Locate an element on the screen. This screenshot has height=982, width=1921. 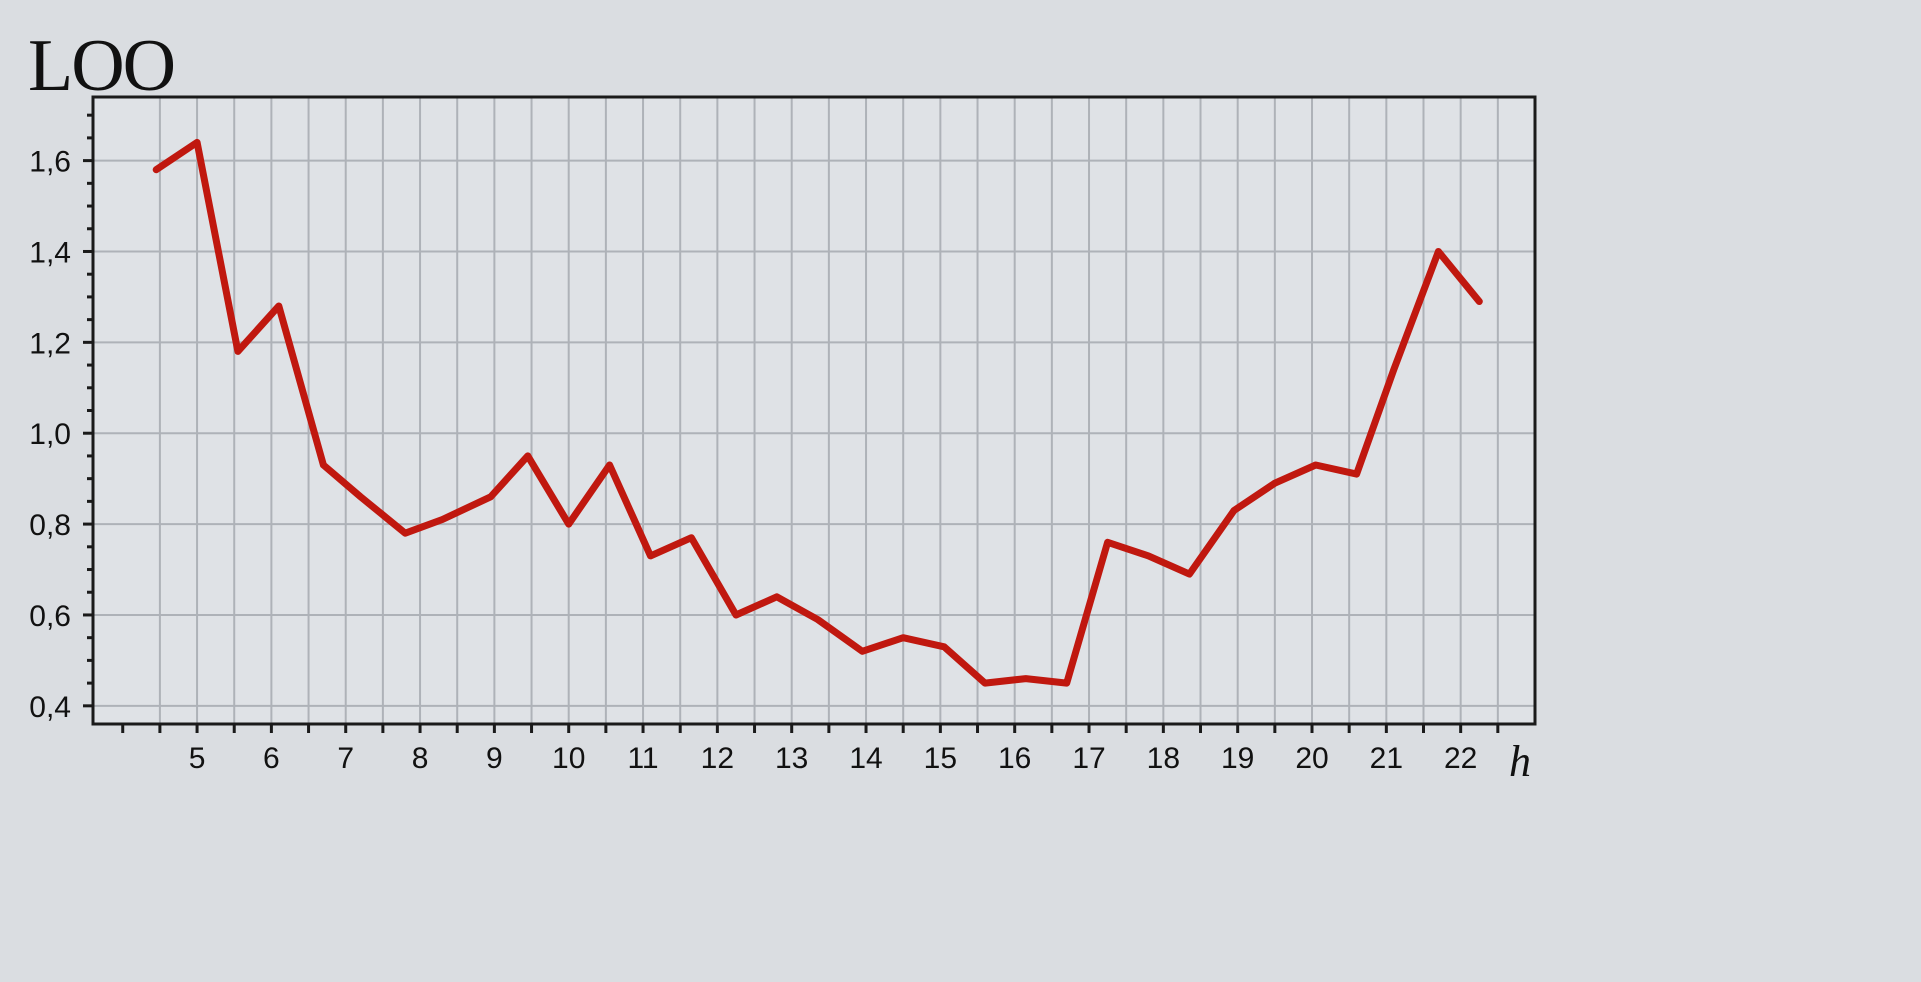
y-tick-label: 0,4 is located at coordinates (50, 707).